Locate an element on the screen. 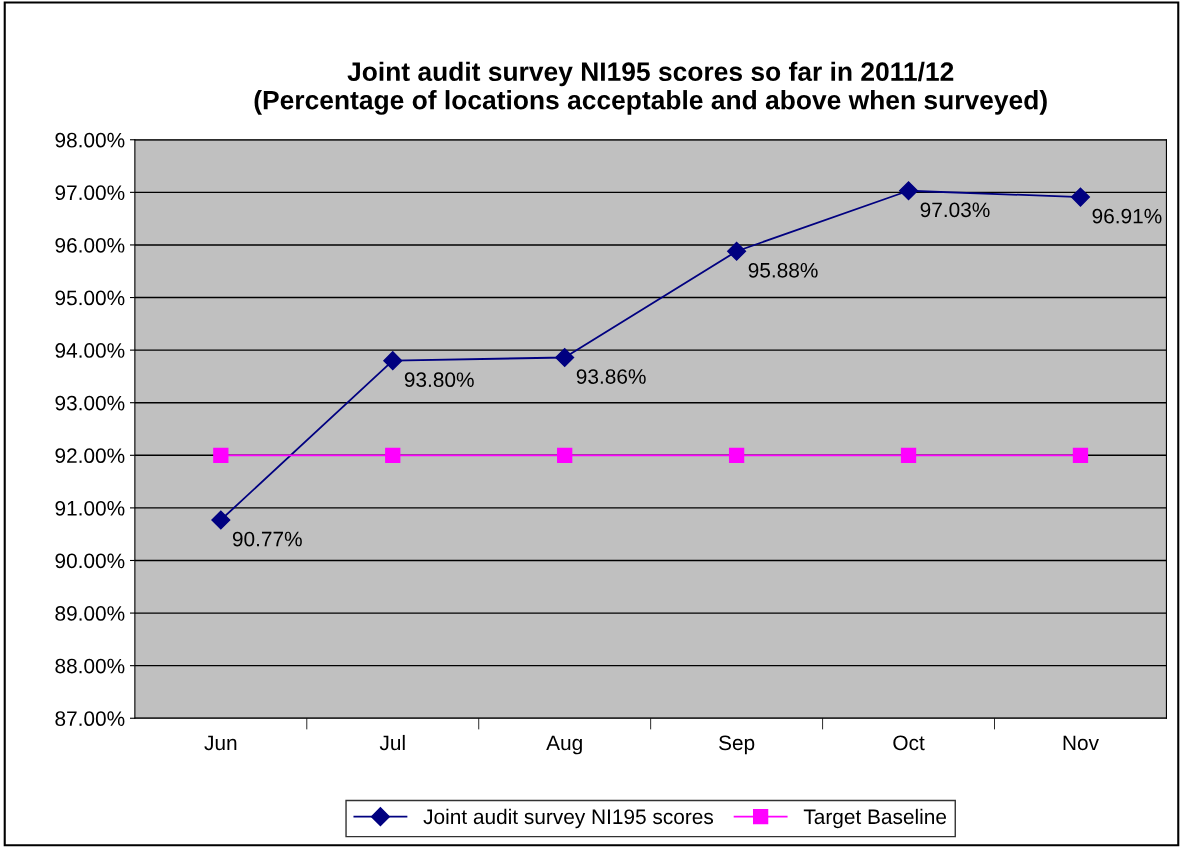 The height and width of the screenshot is (847, 1183). y-tick-label: 88.00% is located at coordinates (90, 666).